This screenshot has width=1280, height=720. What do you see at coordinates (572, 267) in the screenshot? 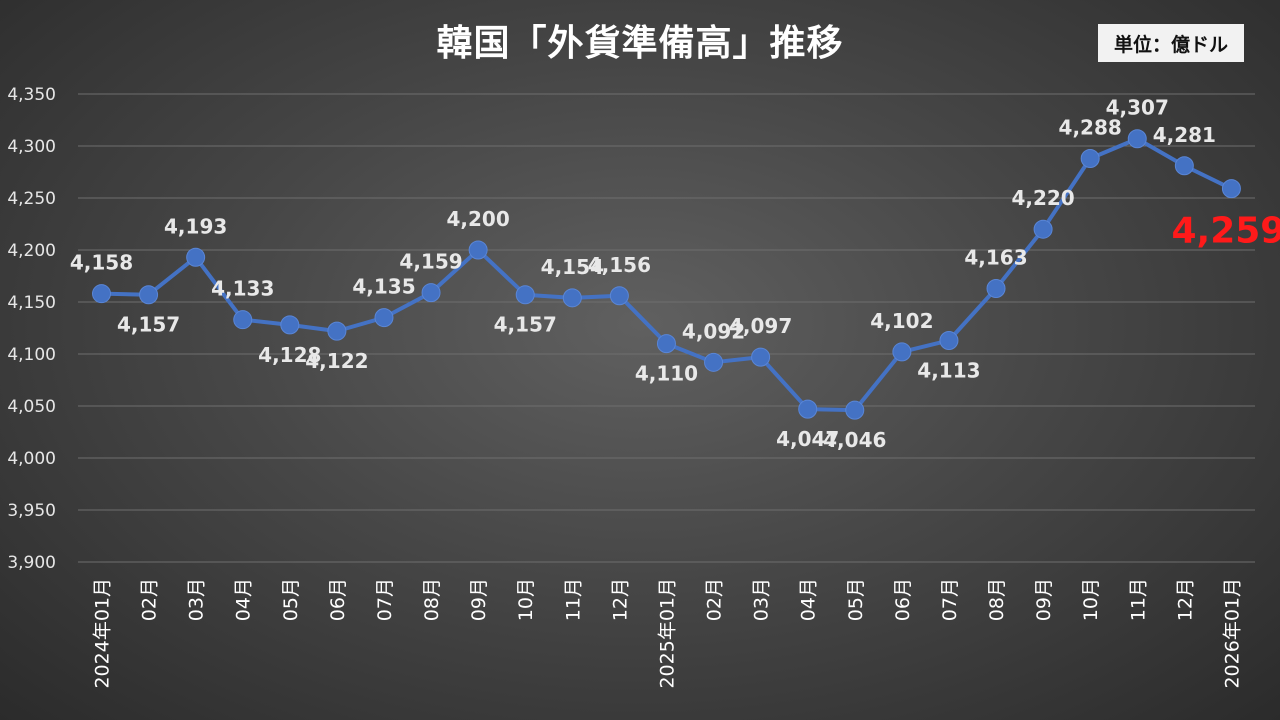
I see `data-label: 4,154` at bounding box center [572, 267].